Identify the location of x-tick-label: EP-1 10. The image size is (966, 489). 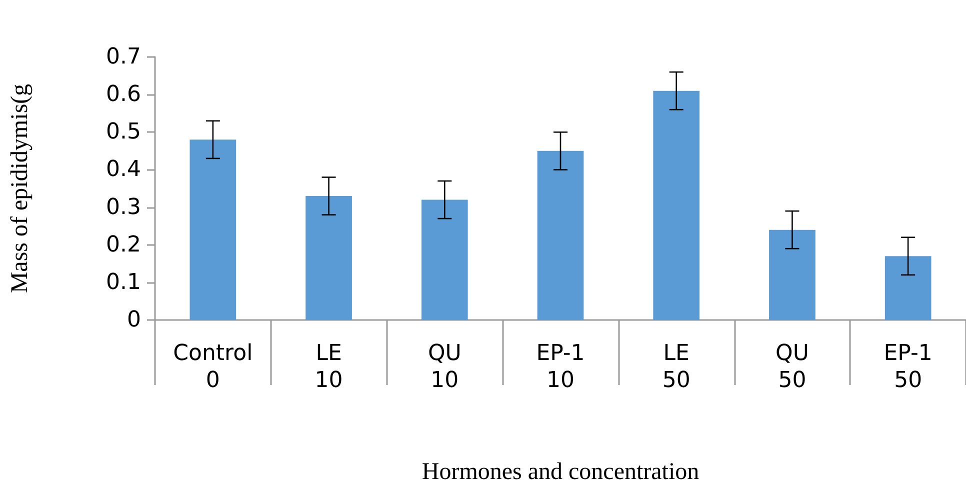
(560, 367).